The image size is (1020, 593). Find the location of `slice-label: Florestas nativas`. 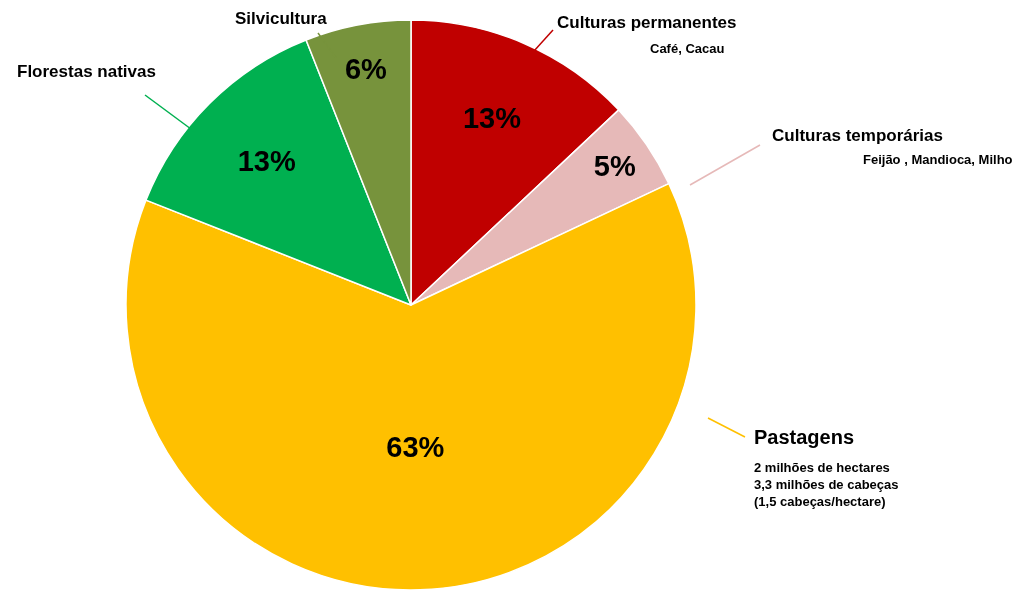

slice-label: Florestas nativas is located at coordinates (86, 71).